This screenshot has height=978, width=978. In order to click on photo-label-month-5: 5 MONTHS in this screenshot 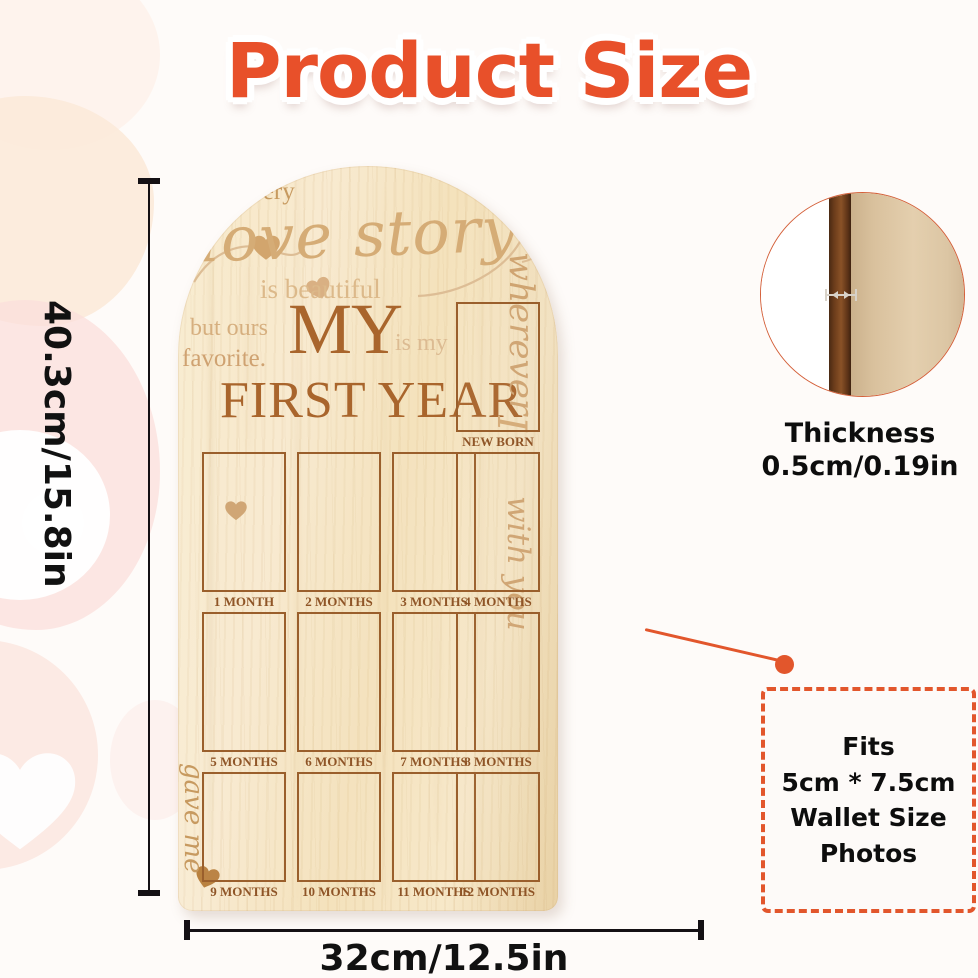, I will do `click(244, 761)`.